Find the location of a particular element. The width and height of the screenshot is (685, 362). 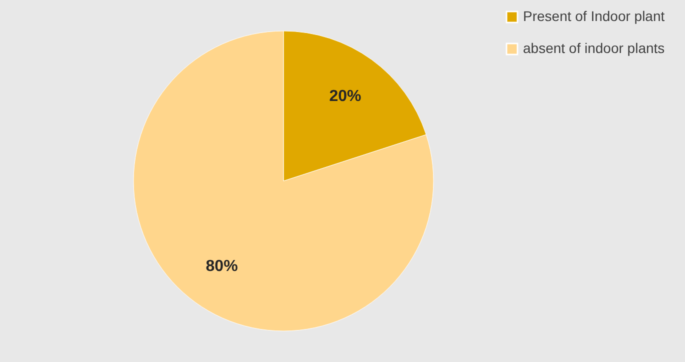

legend-label: absent of indoor plants is located at coordinates (594, 48).